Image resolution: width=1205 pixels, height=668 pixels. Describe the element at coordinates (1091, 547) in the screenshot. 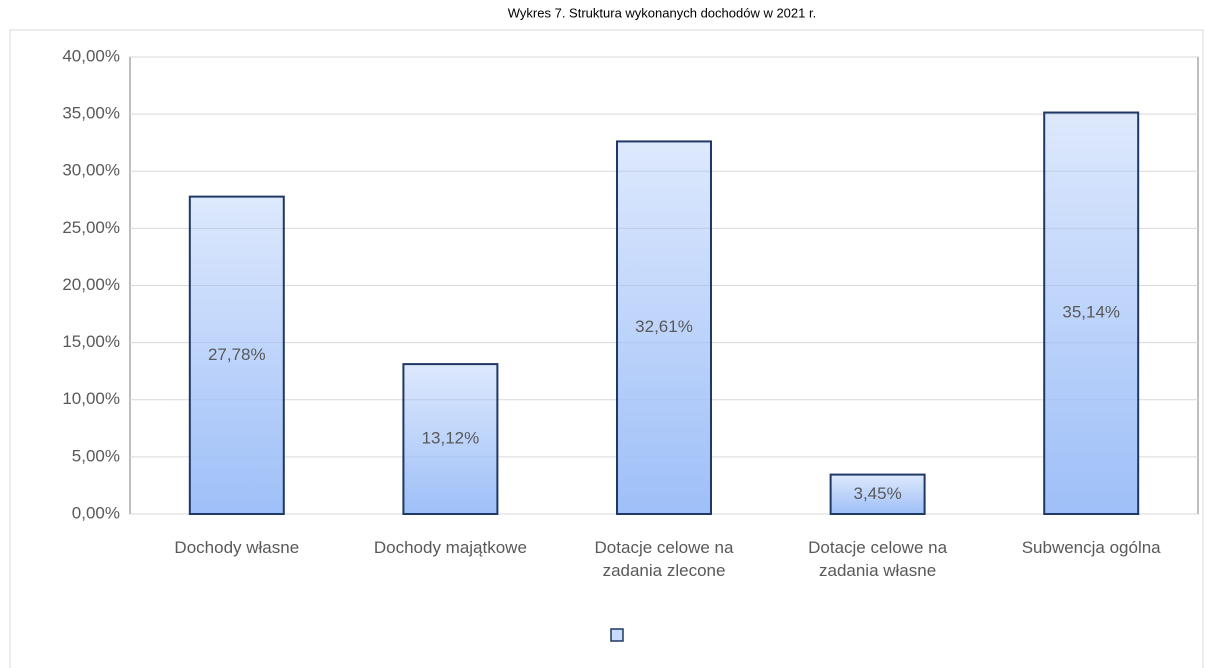

I see `x-tick-label: Subwencja ogólna` at that location.